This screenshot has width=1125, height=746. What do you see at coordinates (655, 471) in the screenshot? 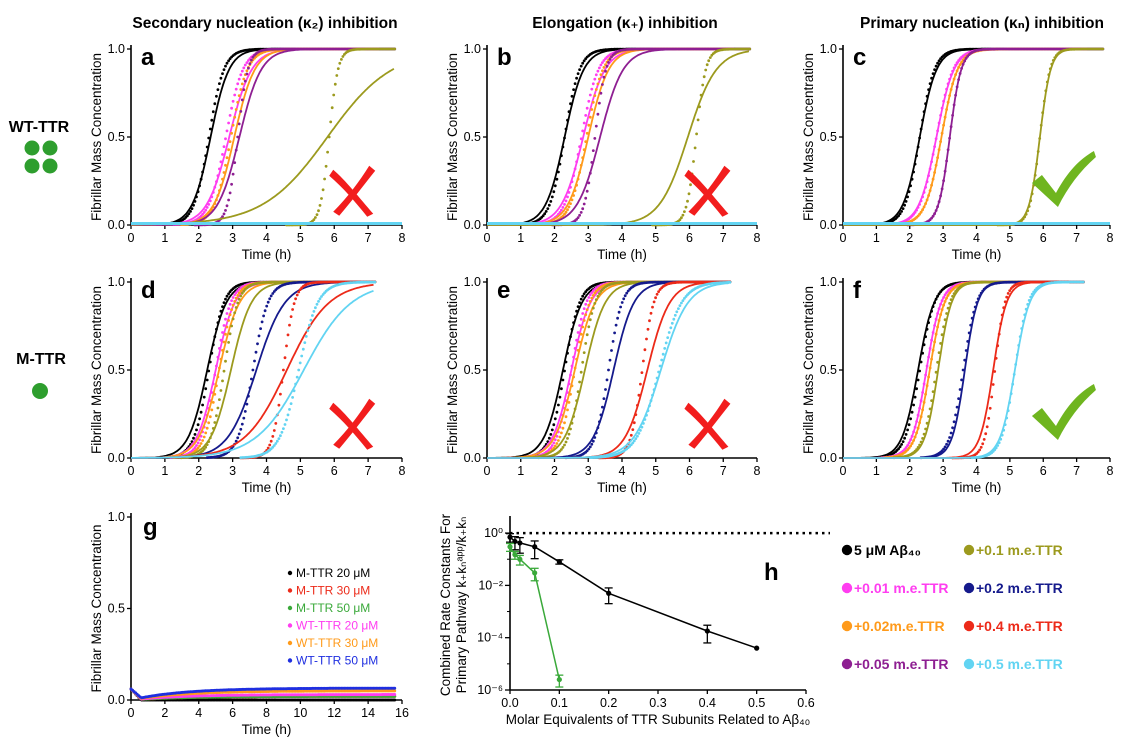
I see `x-tick-label: 5` at bounding box center [655, 471].